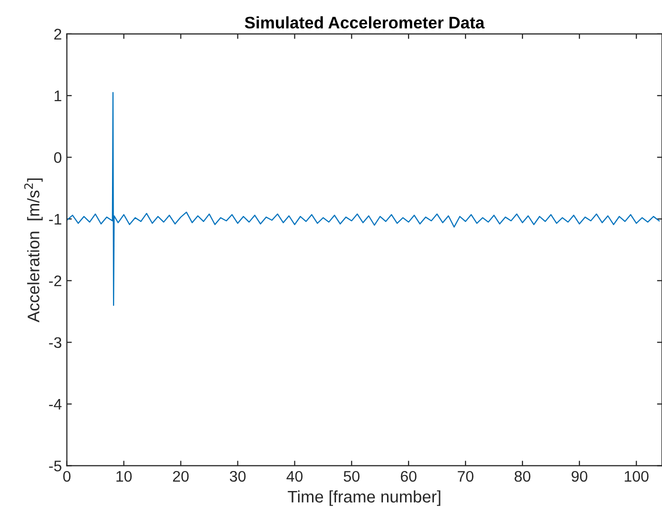 This screenshot has width=662, height=514. Describe the element at coordinates (33, 250) in the screenshot. I see `y-axis-title: Acceleration [m/s$^{2}$]` at that location.